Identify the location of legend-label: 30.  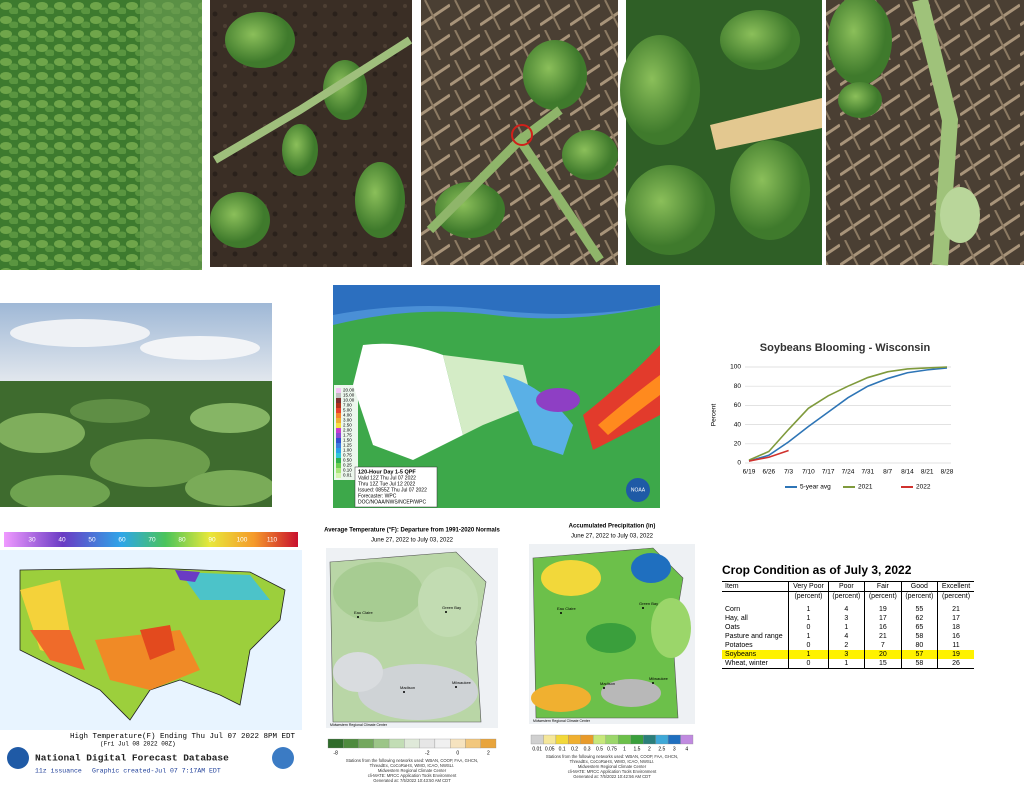
(32, 540).